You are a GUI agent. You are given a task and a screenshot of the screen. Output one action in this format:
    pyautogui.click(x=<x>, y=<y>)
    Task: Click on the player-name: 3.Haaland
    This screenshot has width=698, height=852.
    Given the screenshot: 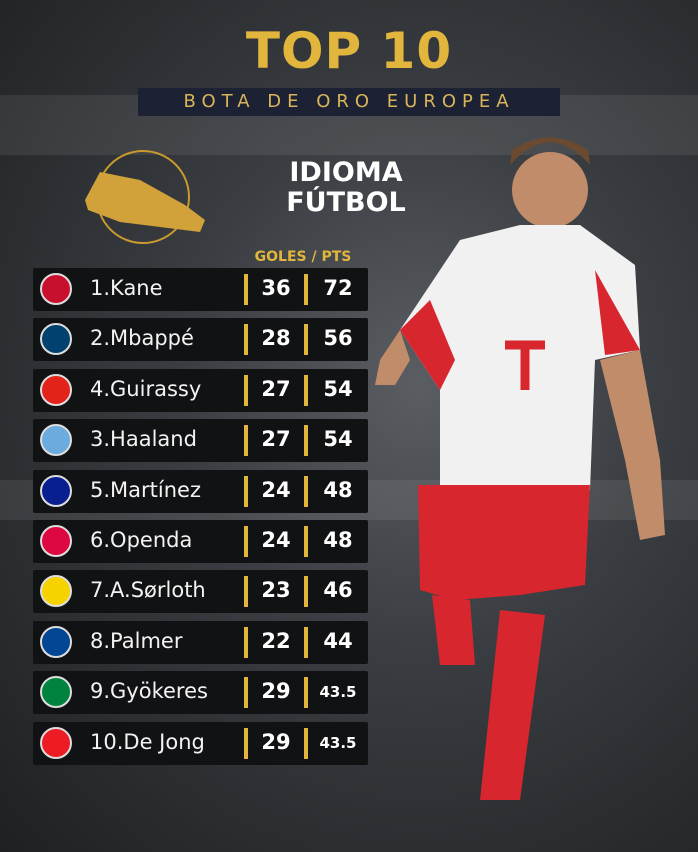 What is the action you would take?
    pyautogui.click(x=143, y=439)
    